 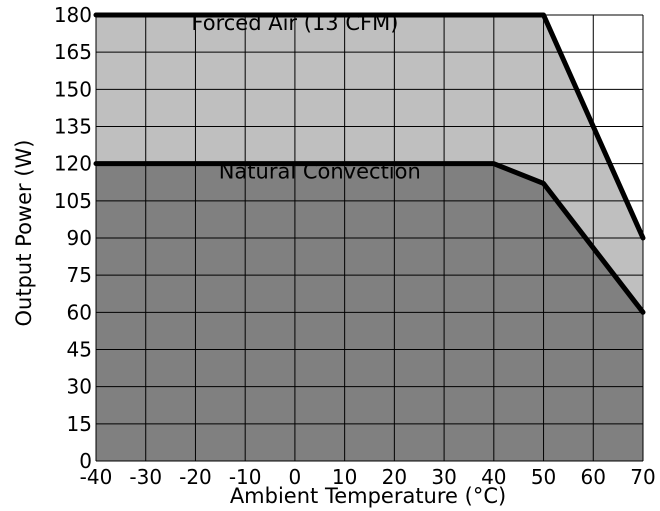 I want to click on y-tick-label: 60, so click(x=79, y=312).